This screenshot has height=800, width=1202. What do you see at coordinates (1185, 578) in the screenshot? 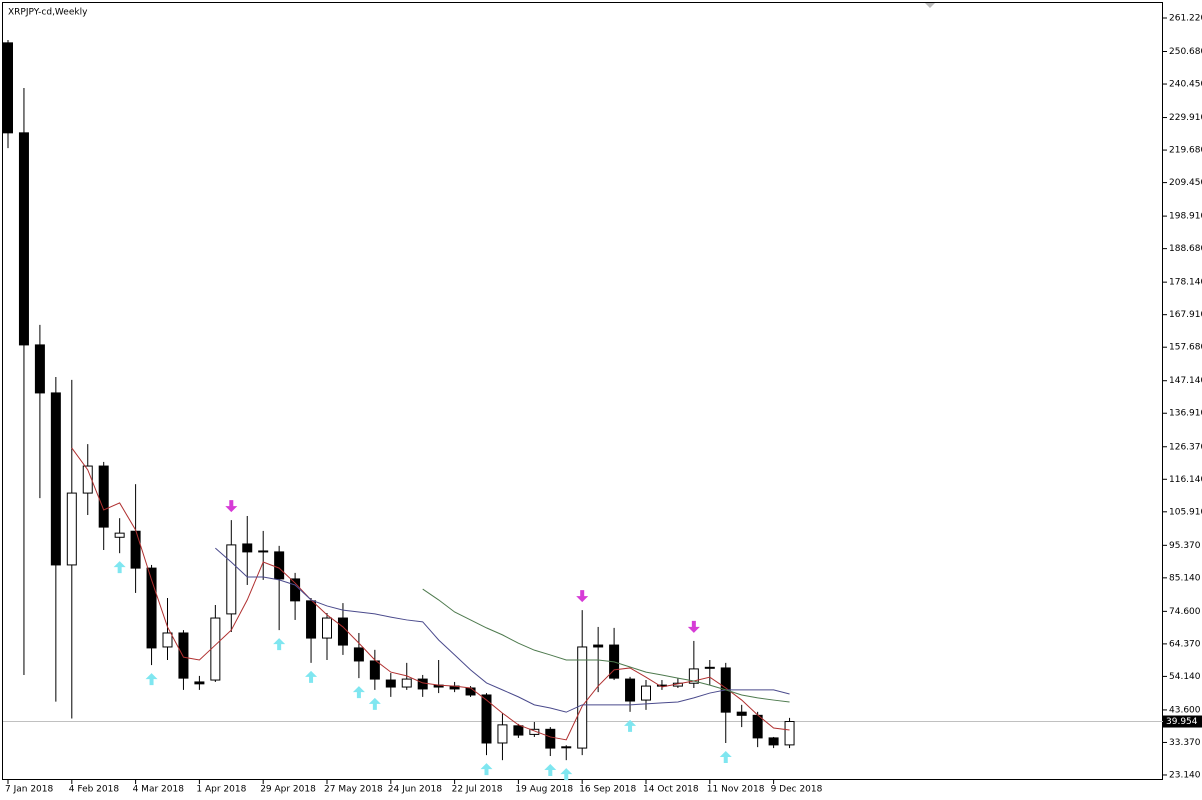
I see `y-tick-label: 85.140` at bounding box center [1185, 578].